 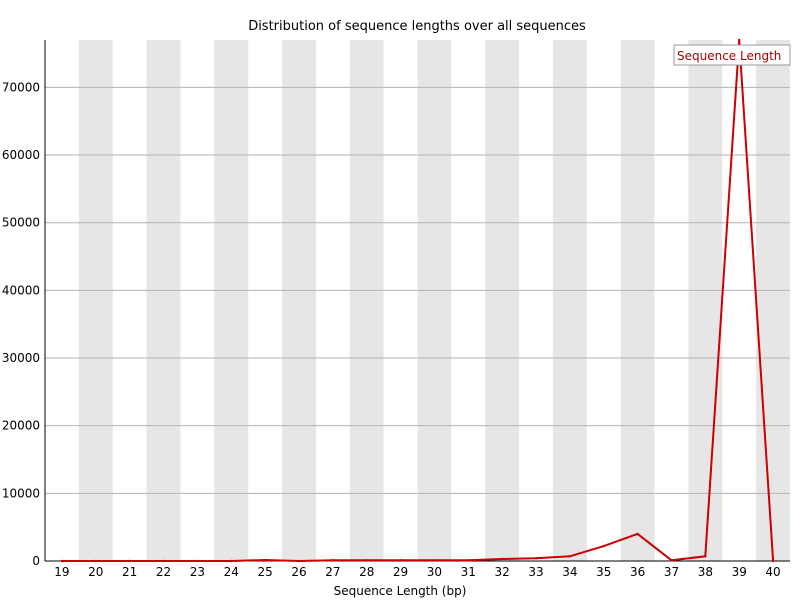 What do you see at coordinates (400, 591) in the screenshot?
I see `x-axis-label: Sequence Length (bp)` at bounding box center [400, 591].